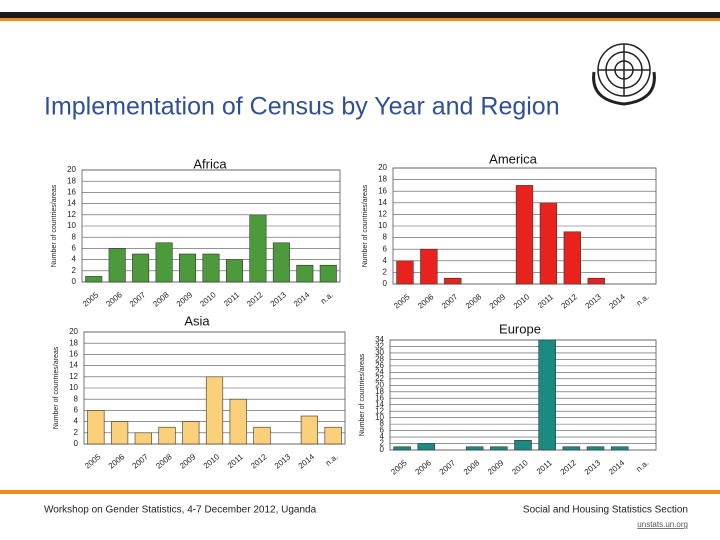 This screenshot has height=540, width=720. I want to click on y-tick-label: 28, so click(379, 359).